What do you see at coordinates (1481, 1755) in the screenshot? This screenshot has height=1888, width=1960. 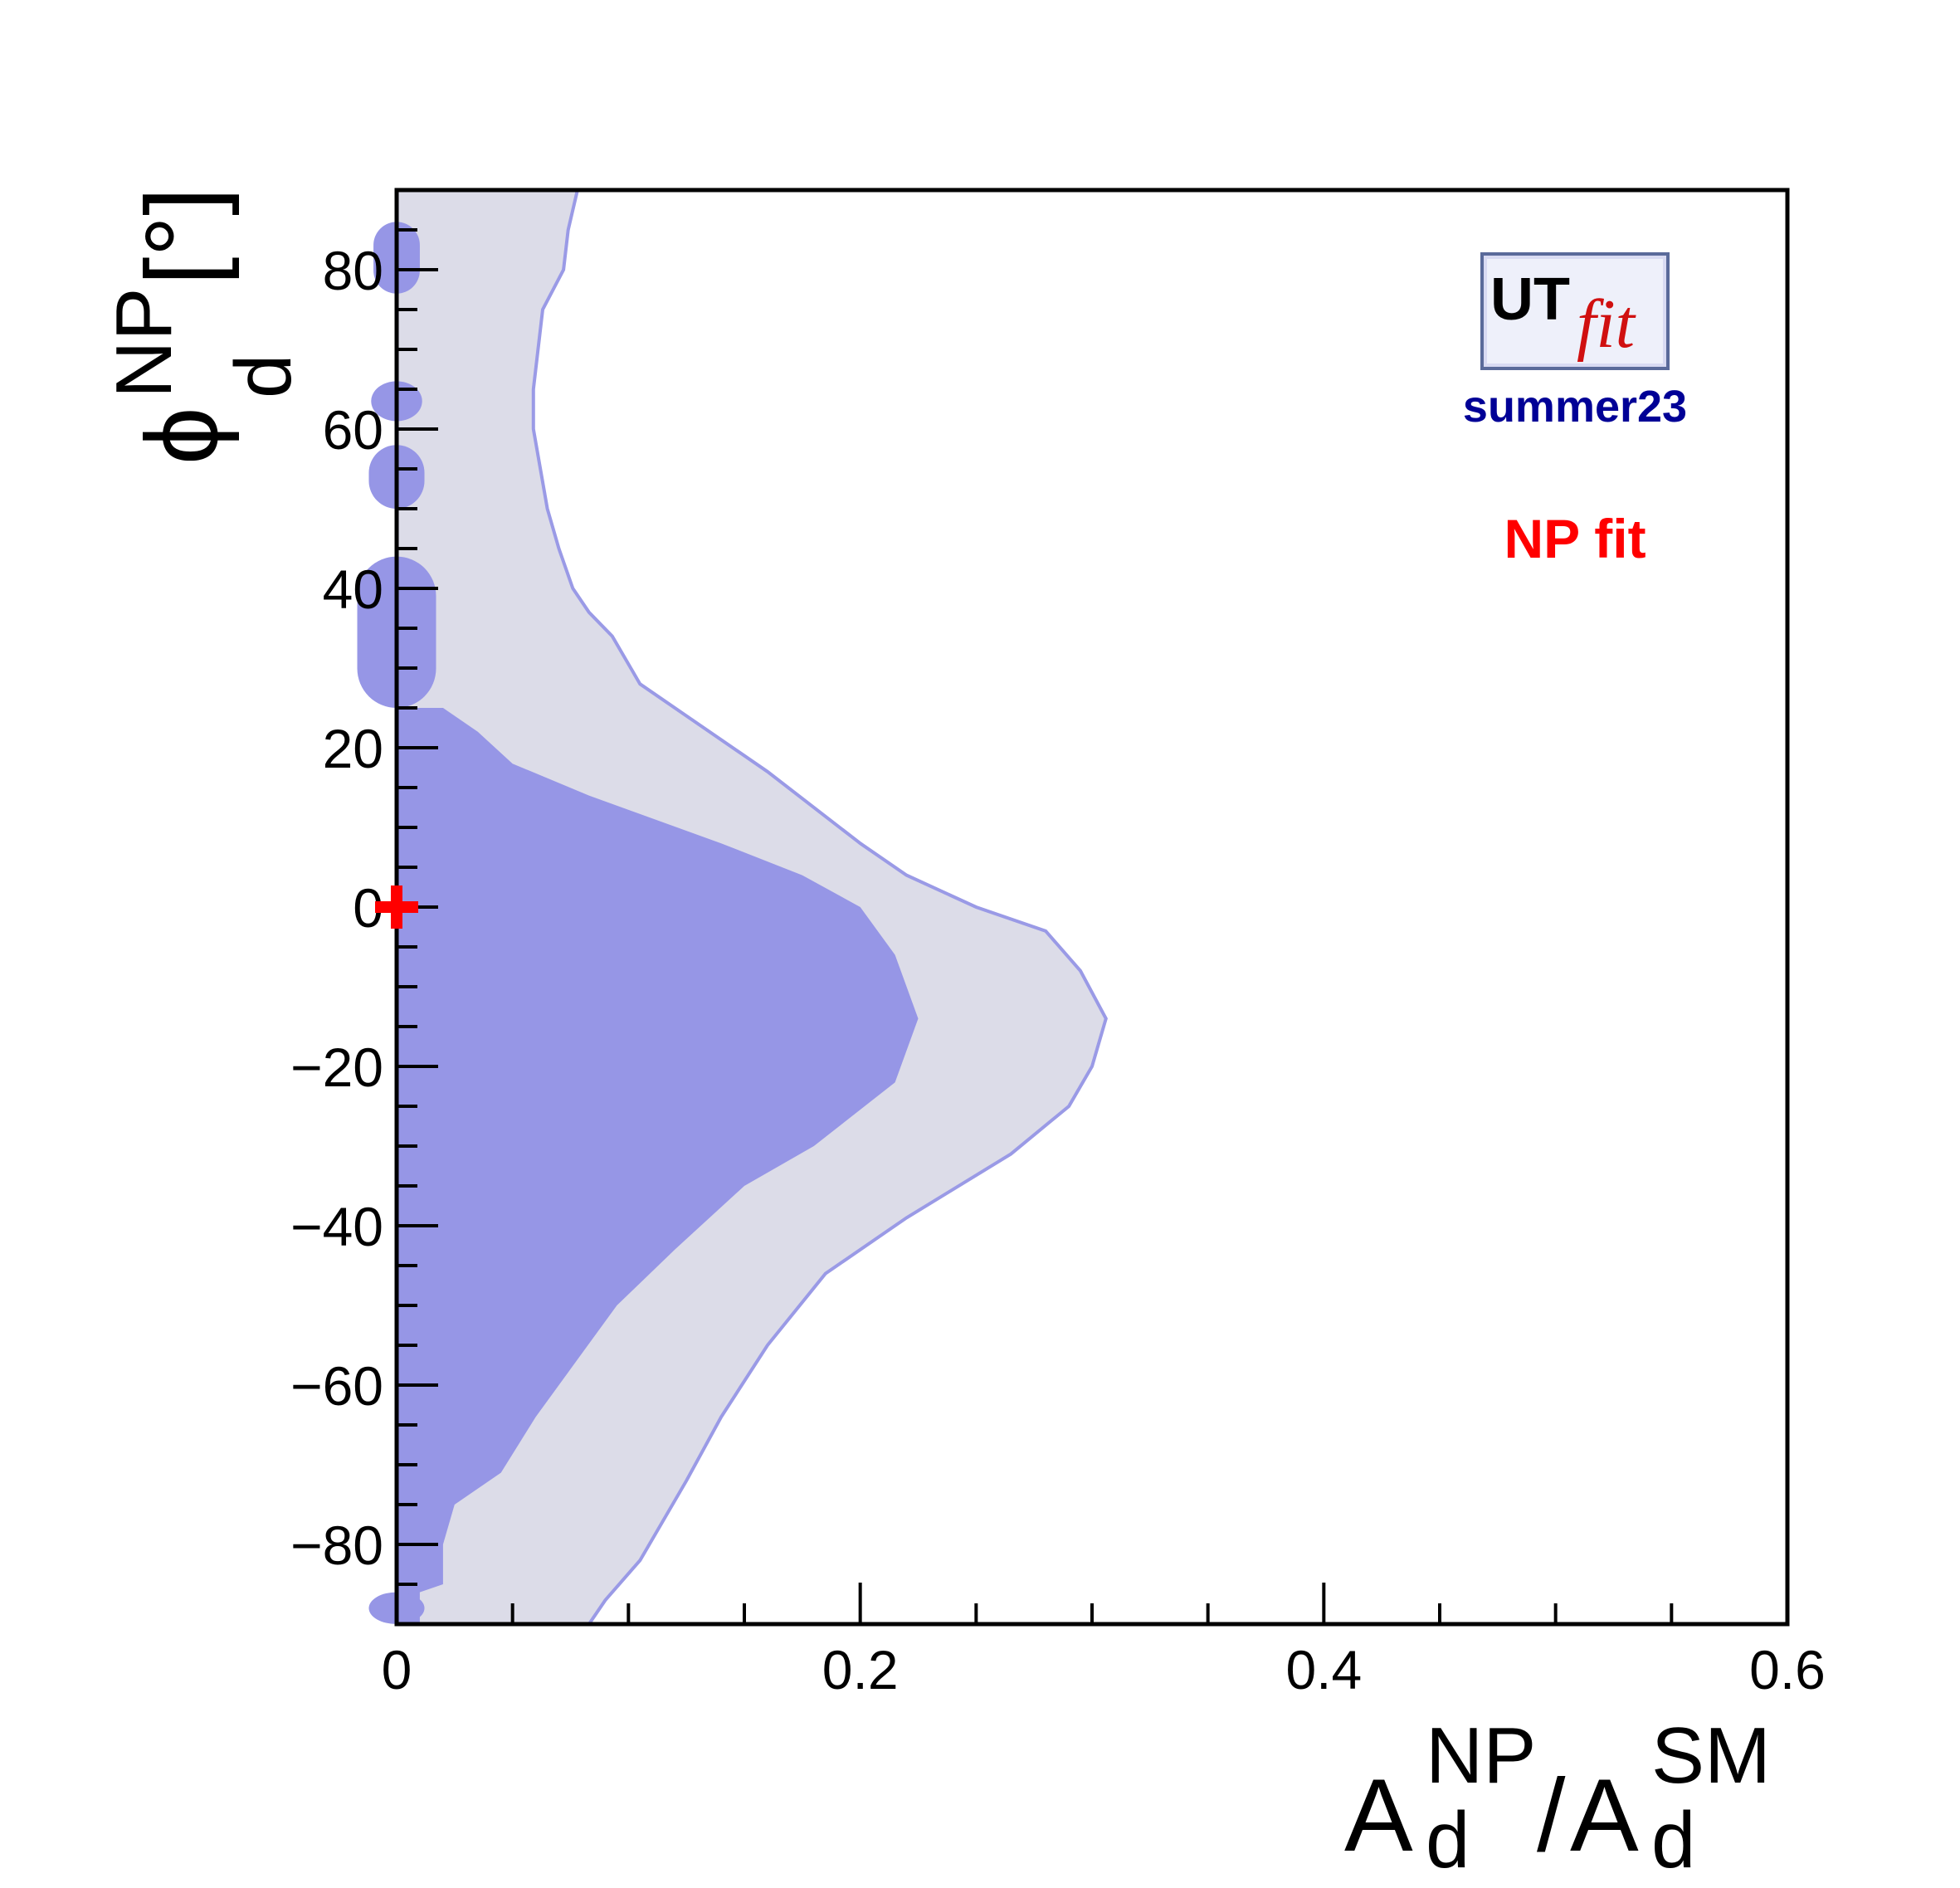 I see `x-title-sup: NP` at bounding box center [1481, 1755].